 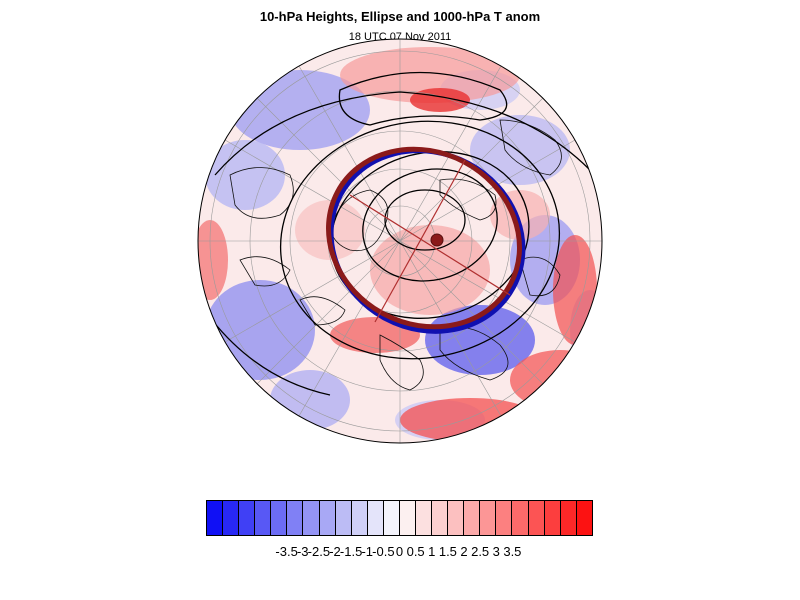 What do you see at coordinates (335, 551) in the screenshot?
I see `colorbar-tick-label: -2` at bounding box center [335, 551].